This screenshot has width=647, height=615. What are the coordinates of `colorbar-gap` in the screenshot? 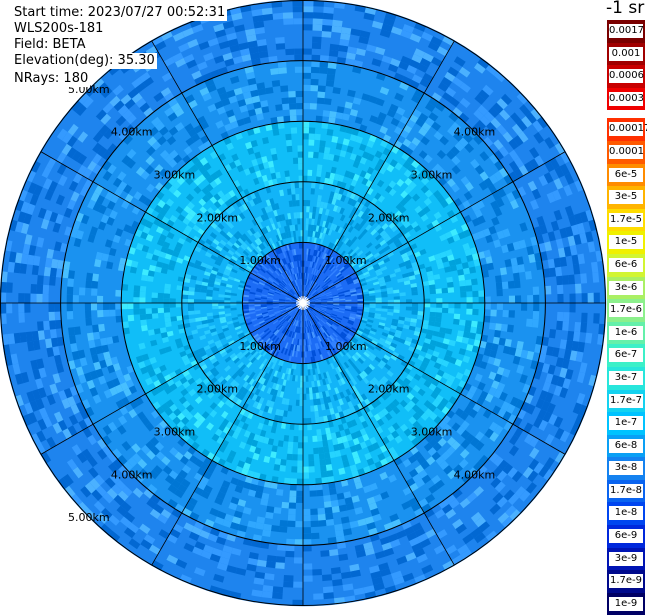 It's located at (626, 114).